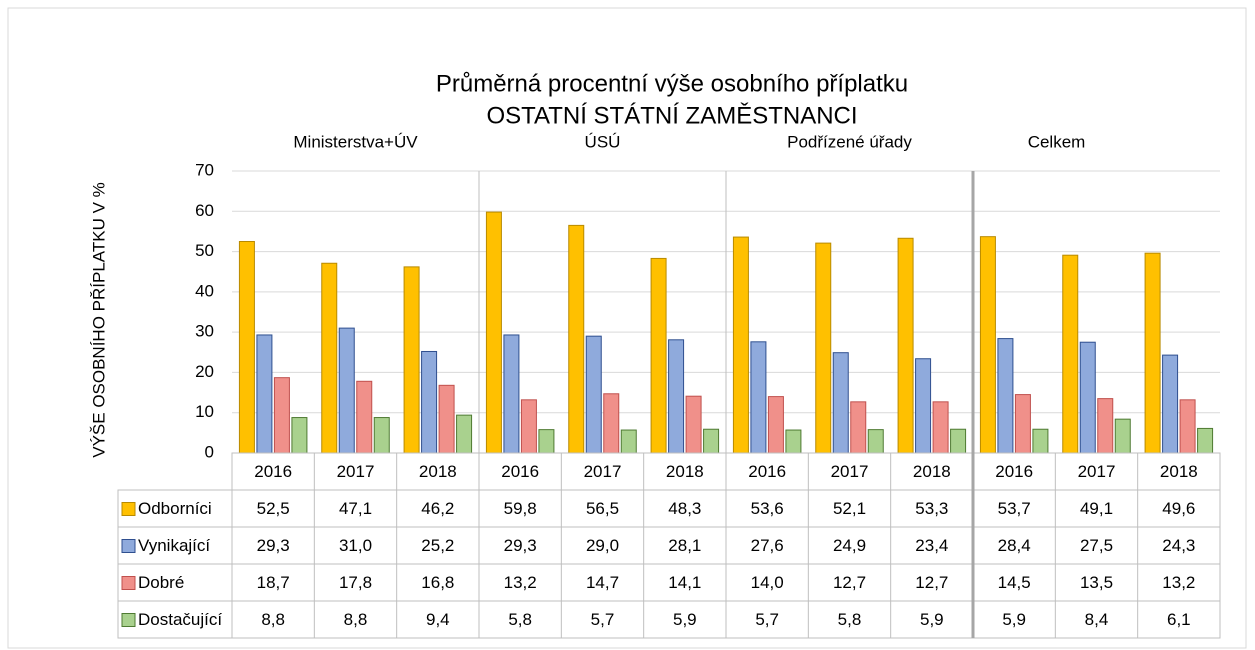 This screenshot has height=650, width=1255. Describe the element at coordinates (355, 141) in the screenshot. I see `group-label: Ministerstva+ÚV` at that location.